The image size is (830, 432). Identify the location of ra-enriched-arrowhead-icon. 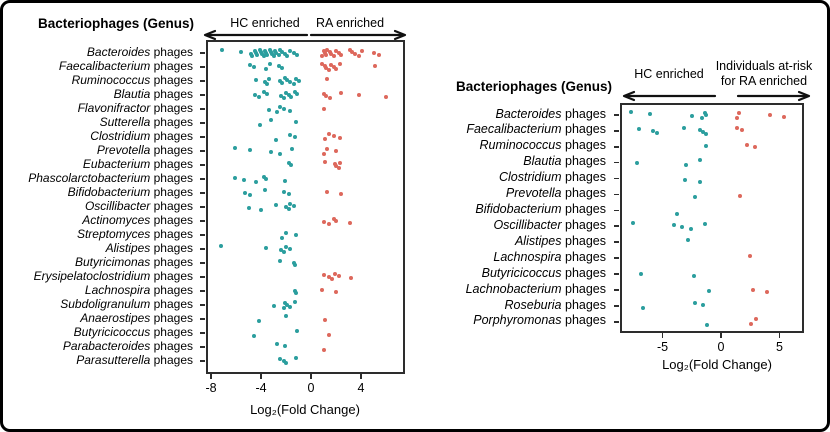
(400, 35).